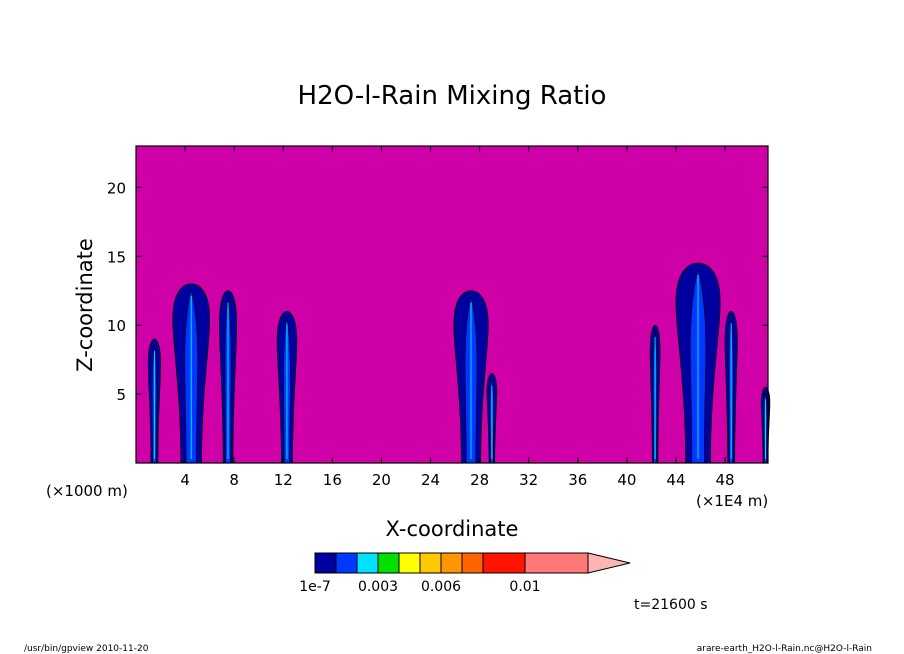  Describe the element at coordinates (524, 587) in the screenshot. I see `colorbar-label: 0.01` at that location.